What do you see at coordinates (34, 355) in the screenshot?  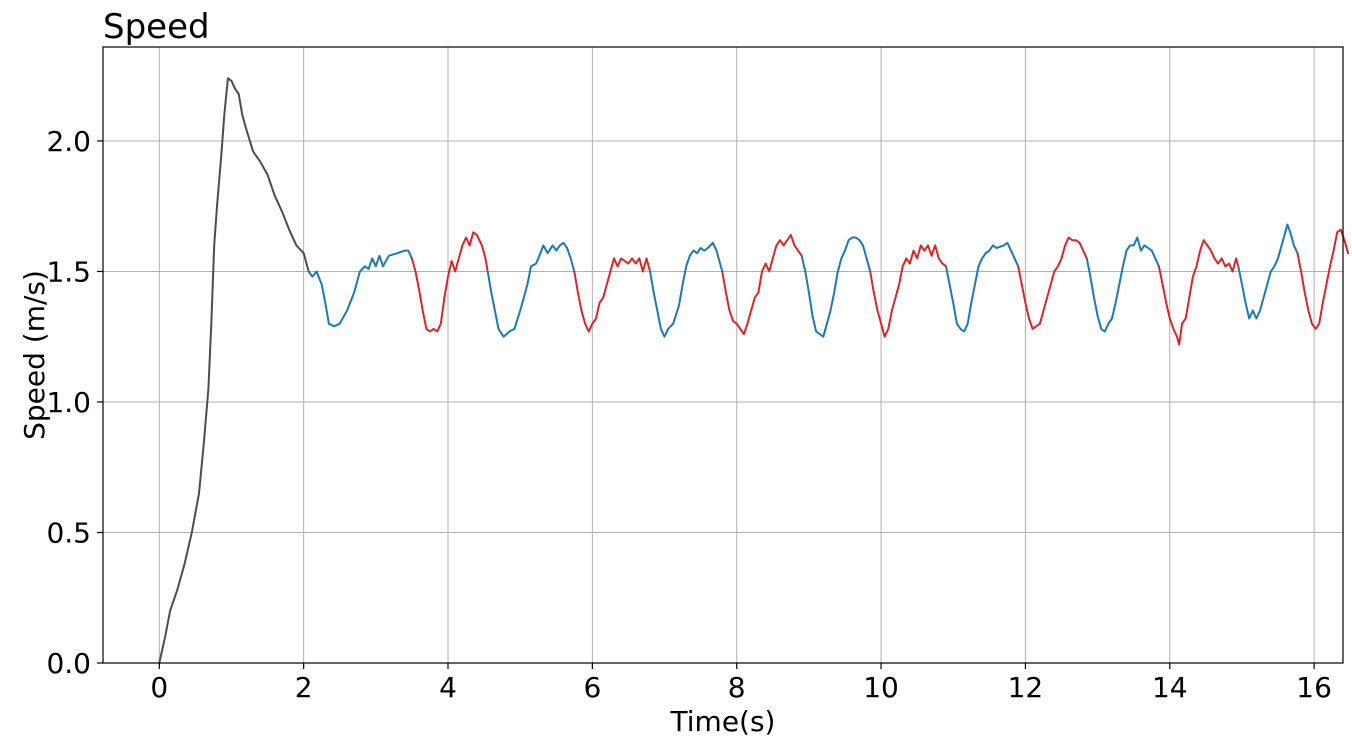 I see `y-axis-label: Speed (m/s)` at bounding box center [34, 355].